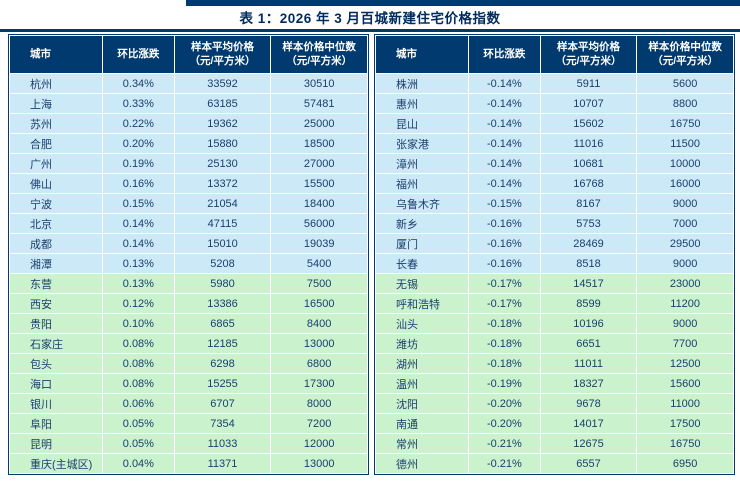 This screenshot has height=492, width=740. I want to click on city-cell: 厦门, so click(422, 243).